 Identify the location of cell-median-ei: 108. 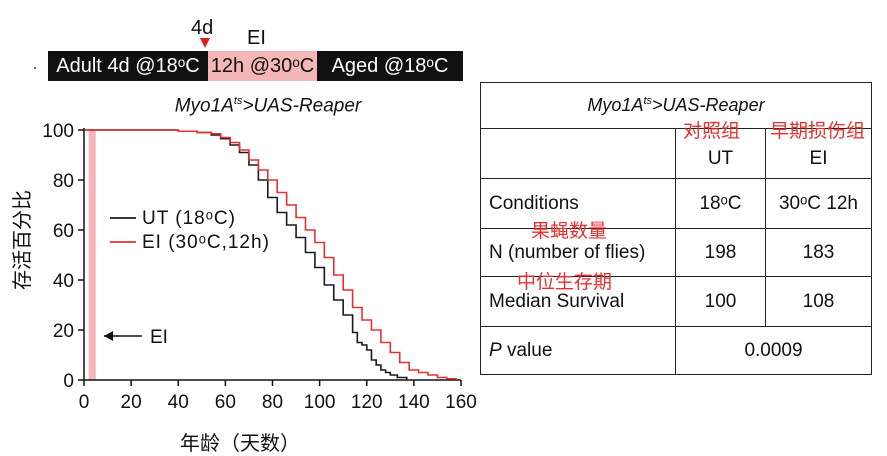
(818, 301).